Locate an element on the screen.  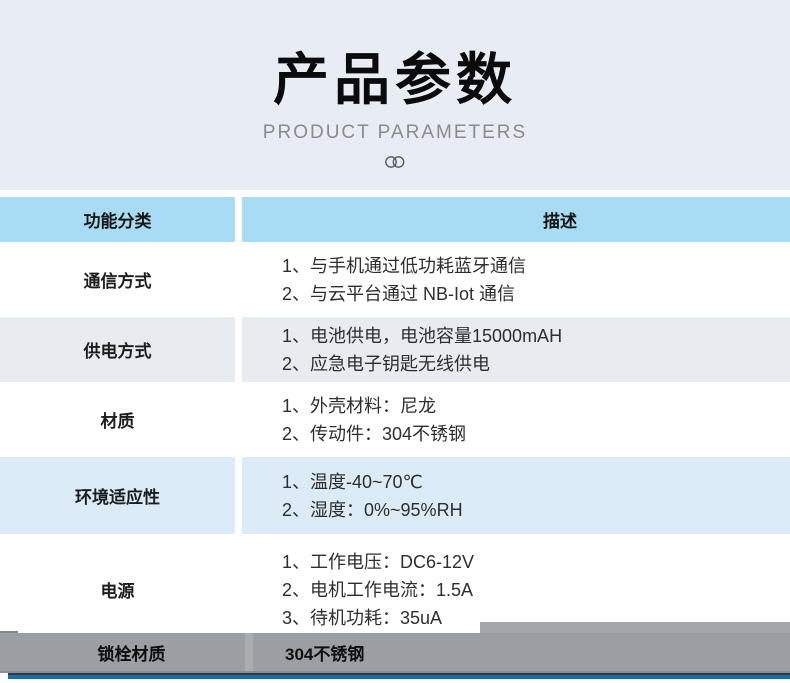
description-line: 1、电池供电，电池容量15000mAH is located at coordinates (422, 335).